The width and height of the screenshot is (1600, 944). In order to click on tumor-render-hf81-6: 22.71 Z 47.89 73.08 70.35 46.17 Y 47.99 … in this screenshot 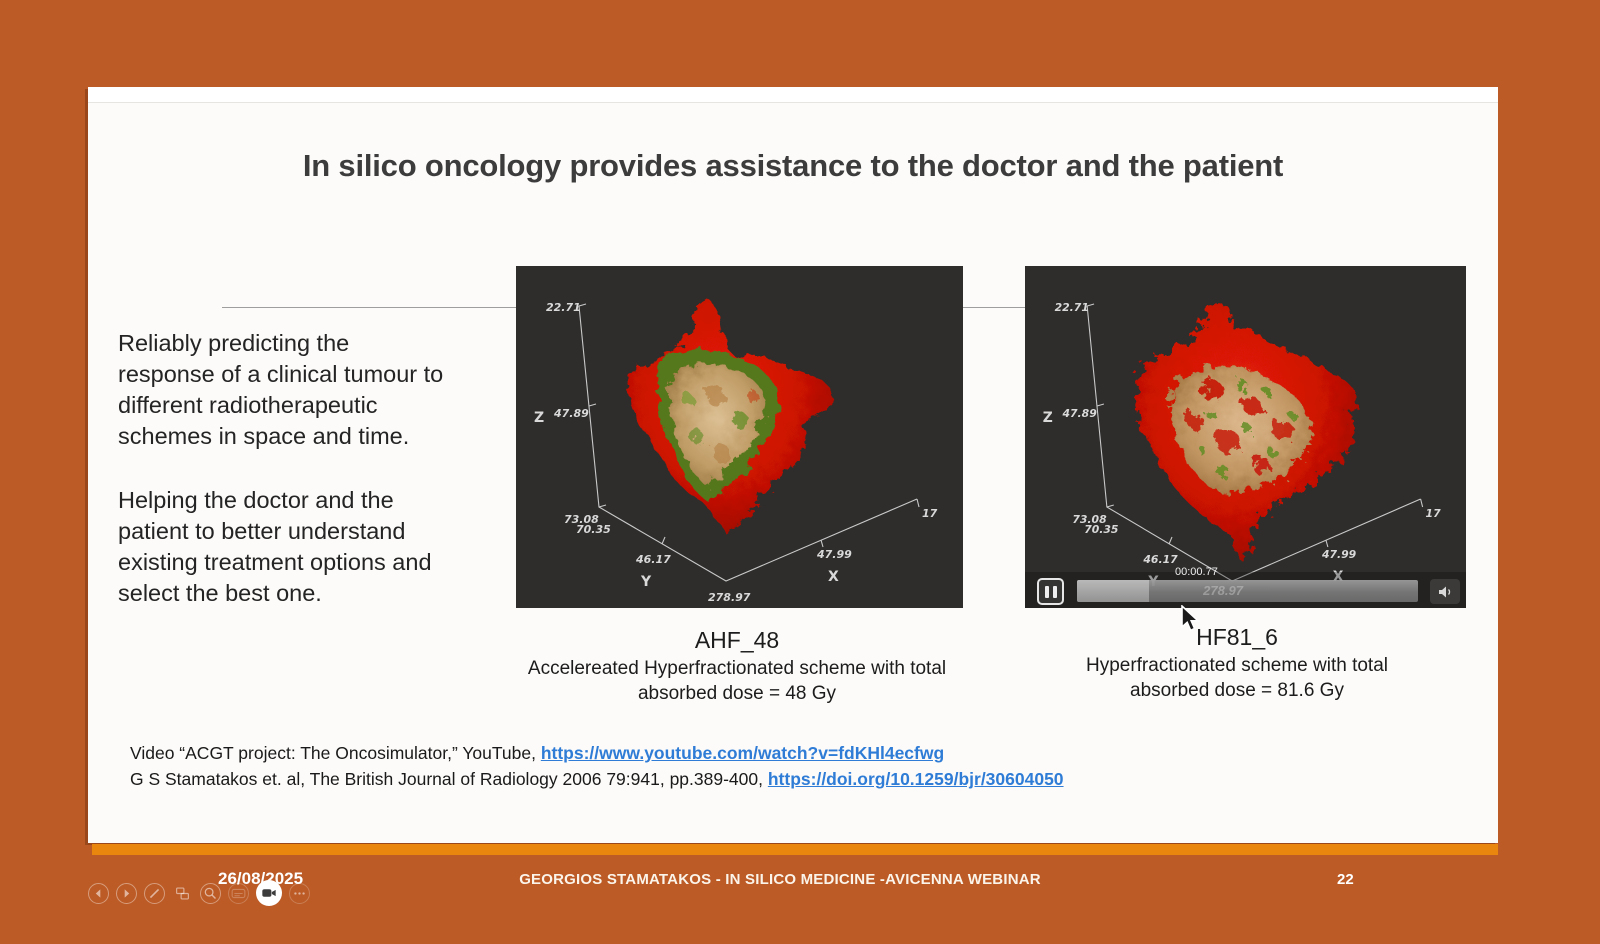, I will do `click(1242, 445)`.